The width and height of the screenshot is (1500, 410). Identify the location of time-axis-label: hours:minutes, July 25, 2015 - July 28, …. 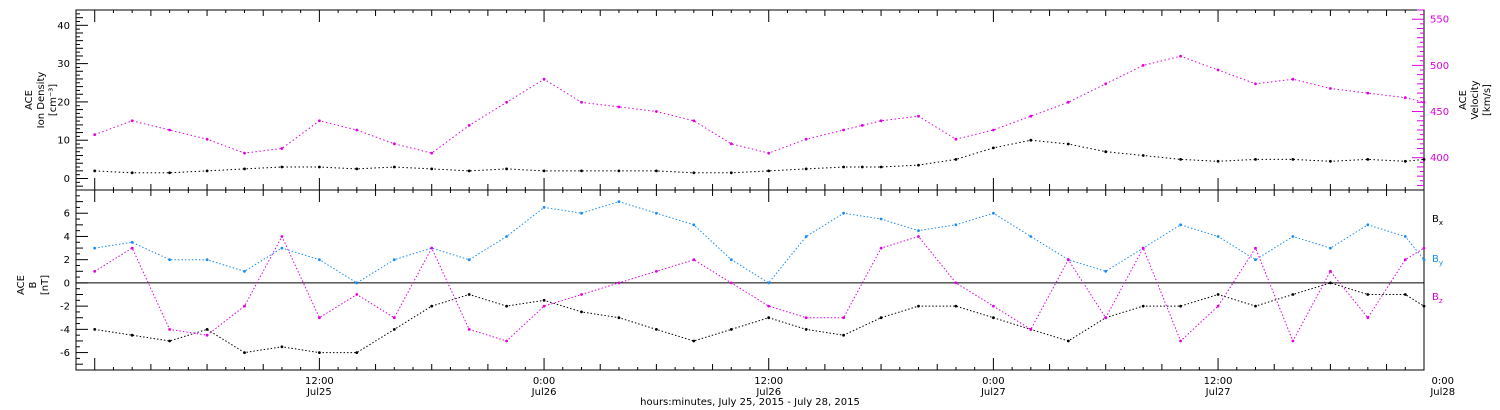
(750, 402).